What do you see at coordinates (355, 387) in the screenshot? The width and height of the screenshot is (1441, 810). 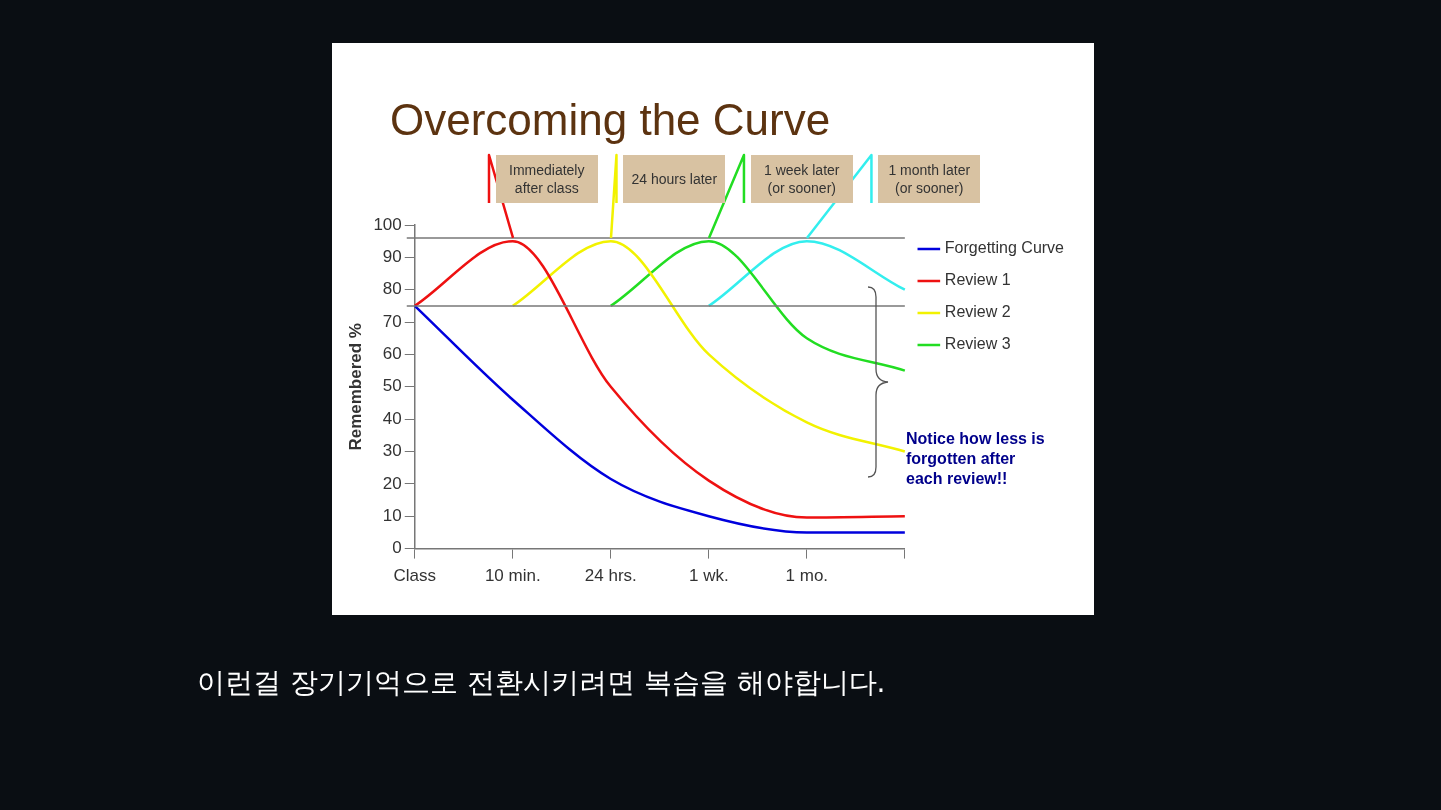 I see `y-axis-title: Remembered %` at bounding box center [355, 387].